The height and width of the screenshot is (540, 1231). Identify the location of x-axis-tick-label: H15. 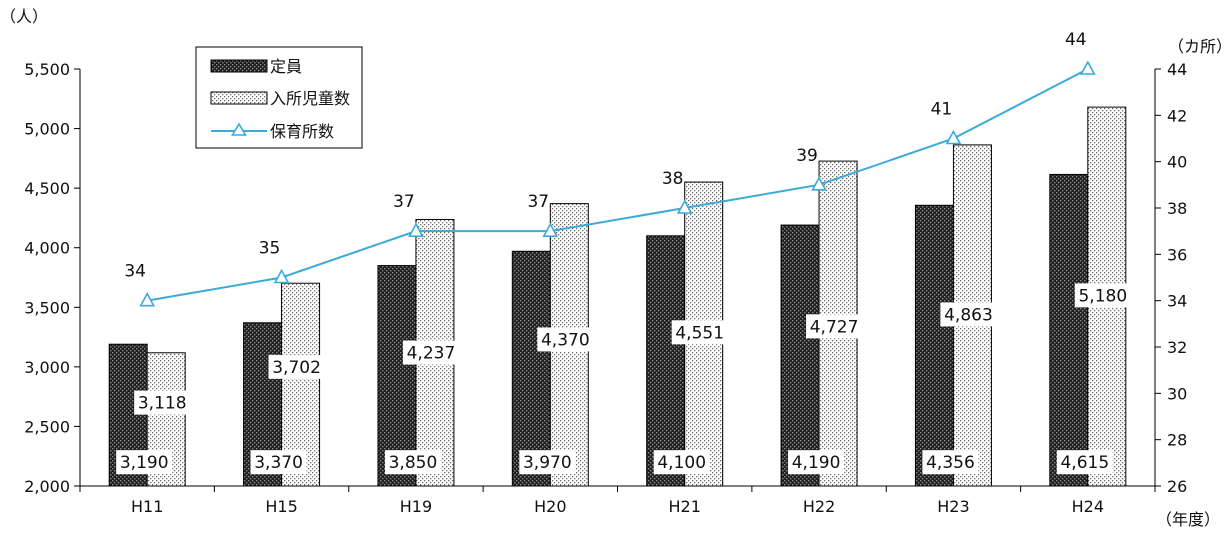
(281, 506).